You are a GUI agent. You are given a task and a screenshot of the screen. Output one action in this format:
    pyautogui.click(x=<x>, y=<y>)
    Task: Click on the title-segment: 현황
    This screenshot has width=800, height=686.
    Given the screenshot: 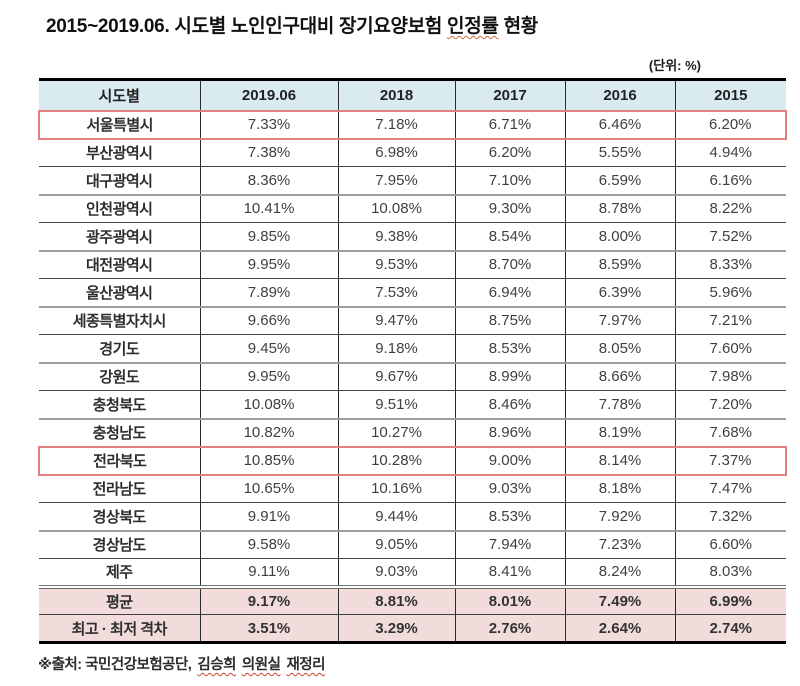 What is the action you would take?
    pyautogui.click(x=518, y=26)
    